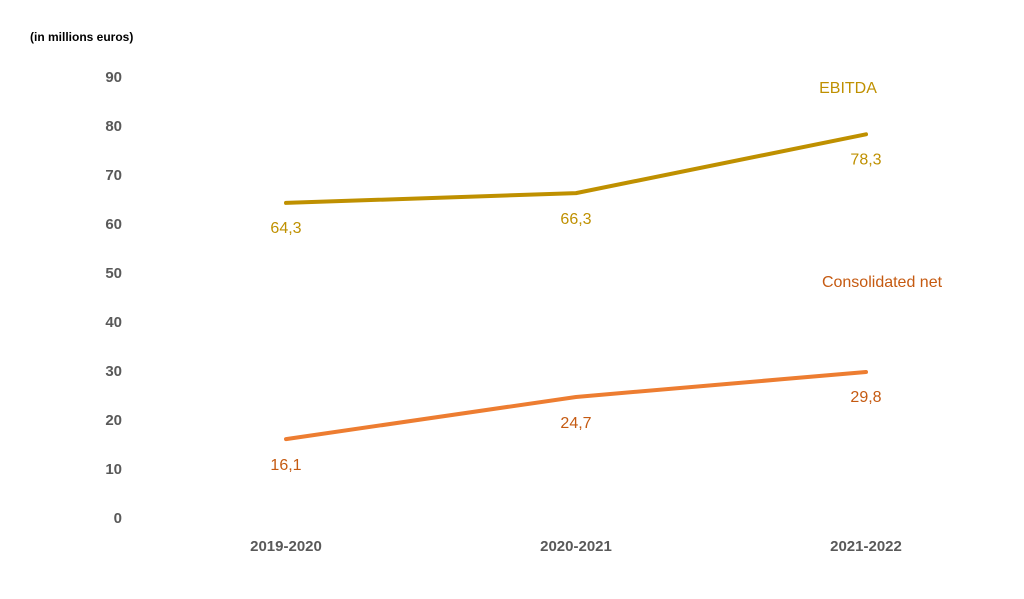  Describe the element at coordinates (81, 37) in the screenshot. I see `unit-label: (in millions euros)` at that location.